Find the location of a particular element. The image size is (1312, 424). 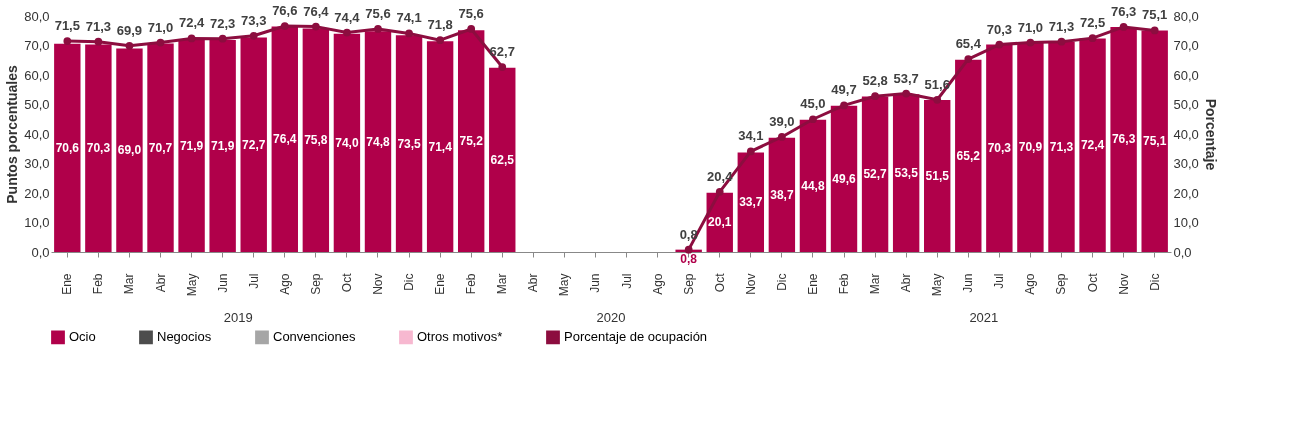

data-label: 71,4 is located at coordinates (440, 146).